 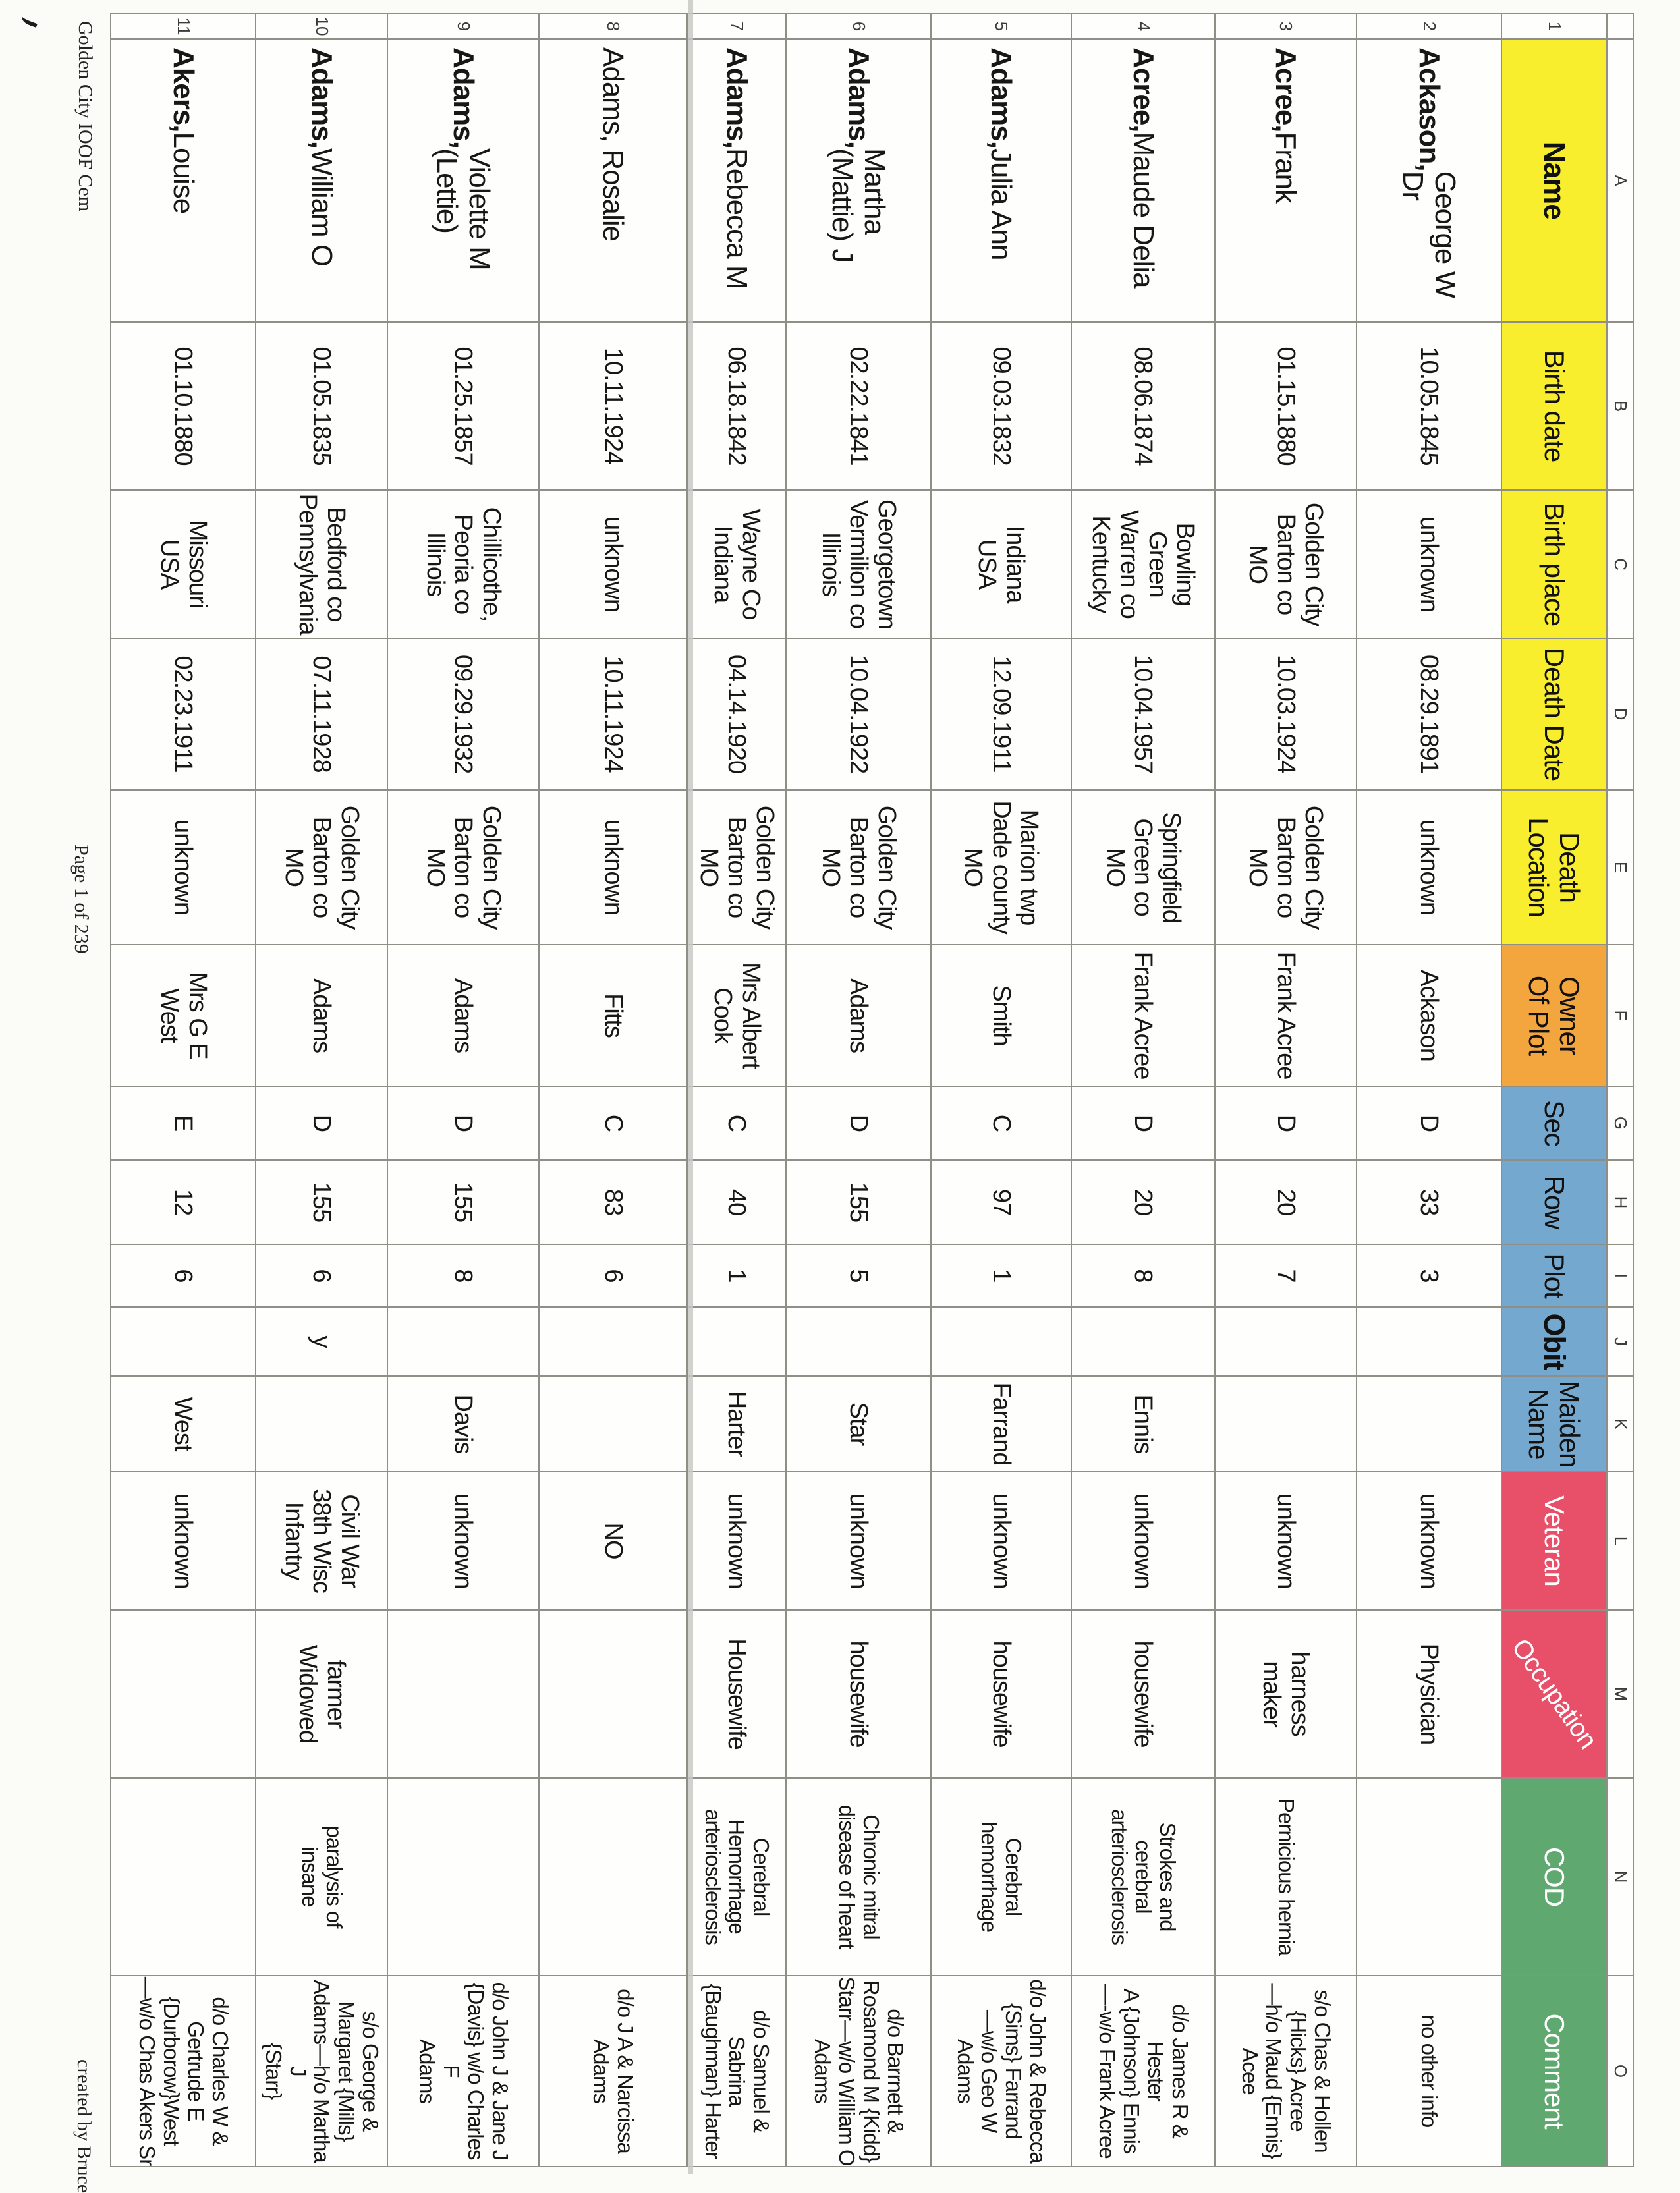 What do you see at coordinates (1554, 1202) in the screenshot?
I see `header-row-label: Row` at bounding box center [1554, 1202].